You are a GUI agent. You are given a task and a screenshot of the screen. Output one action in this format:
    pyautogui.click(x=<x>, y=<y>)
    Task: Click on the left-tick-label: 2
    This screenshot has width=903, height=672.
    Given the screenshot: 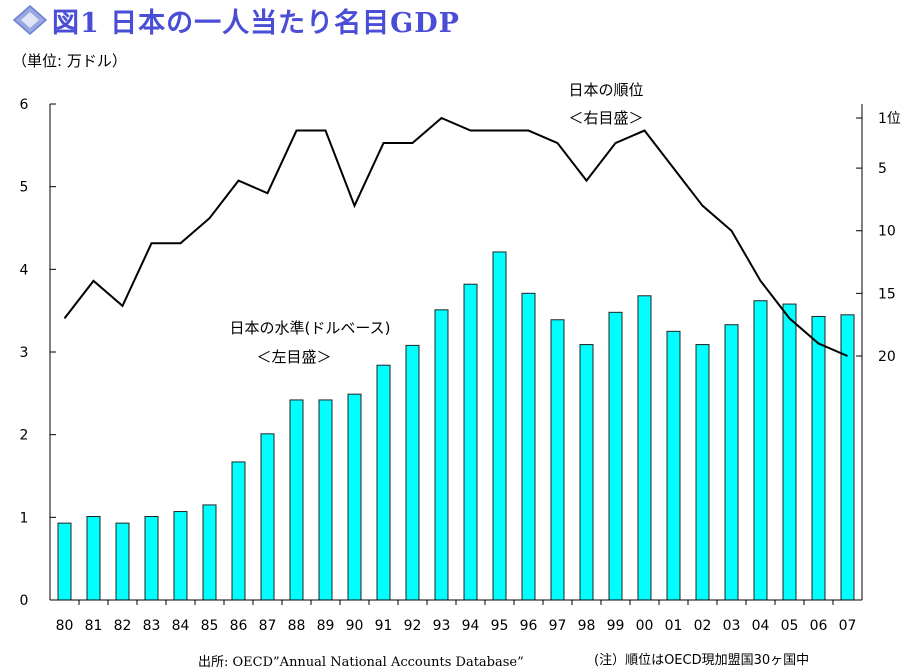 What is the action you would take?
    pyautogui.click(x=24, y=436)
    